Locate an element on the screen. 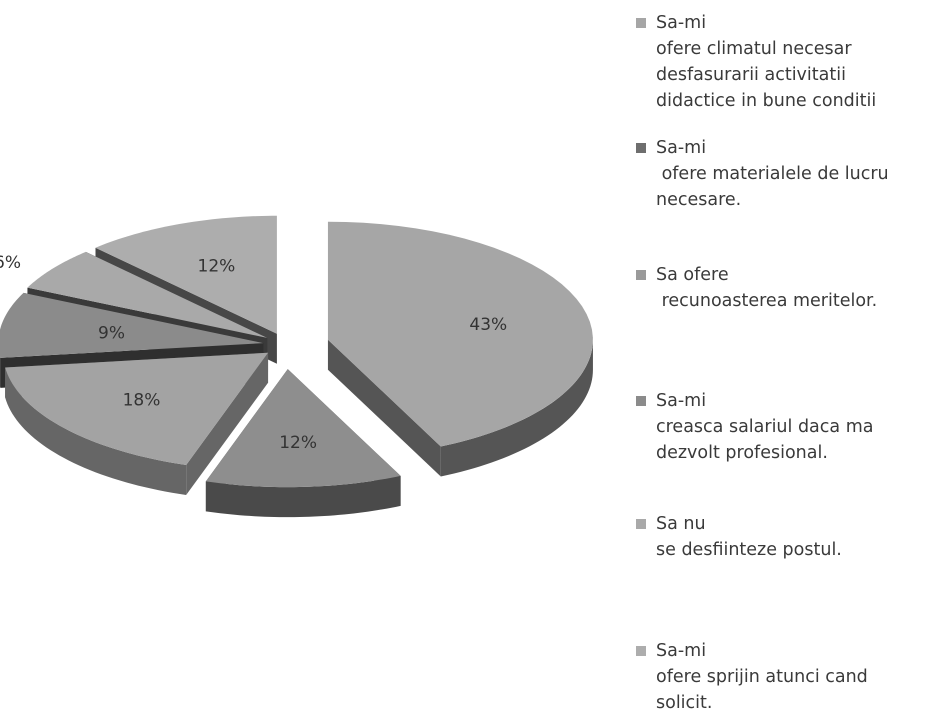 The image size is (951, 716). legend-label-line: ofere materialele de lucru is located at coordinates (803, 174).